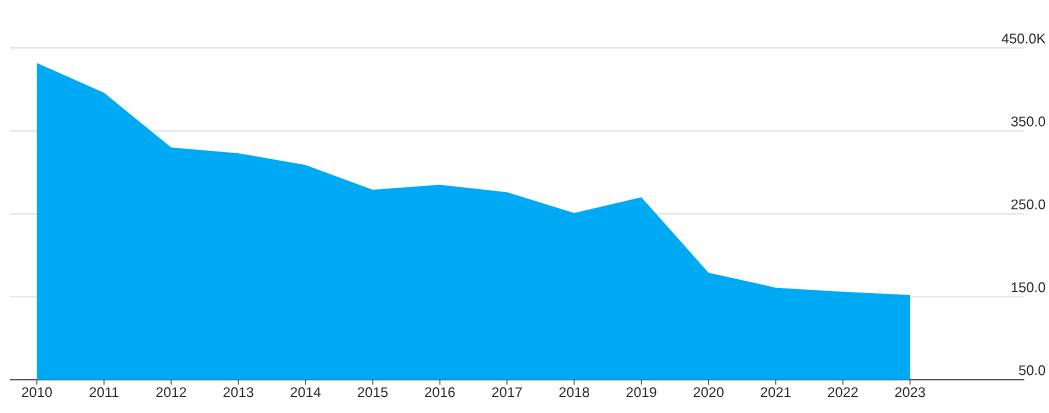 Image resolution: width=1049 pixels, height=413 pixels. I want to click on x-tick-label: 2016, so click(440, 392).